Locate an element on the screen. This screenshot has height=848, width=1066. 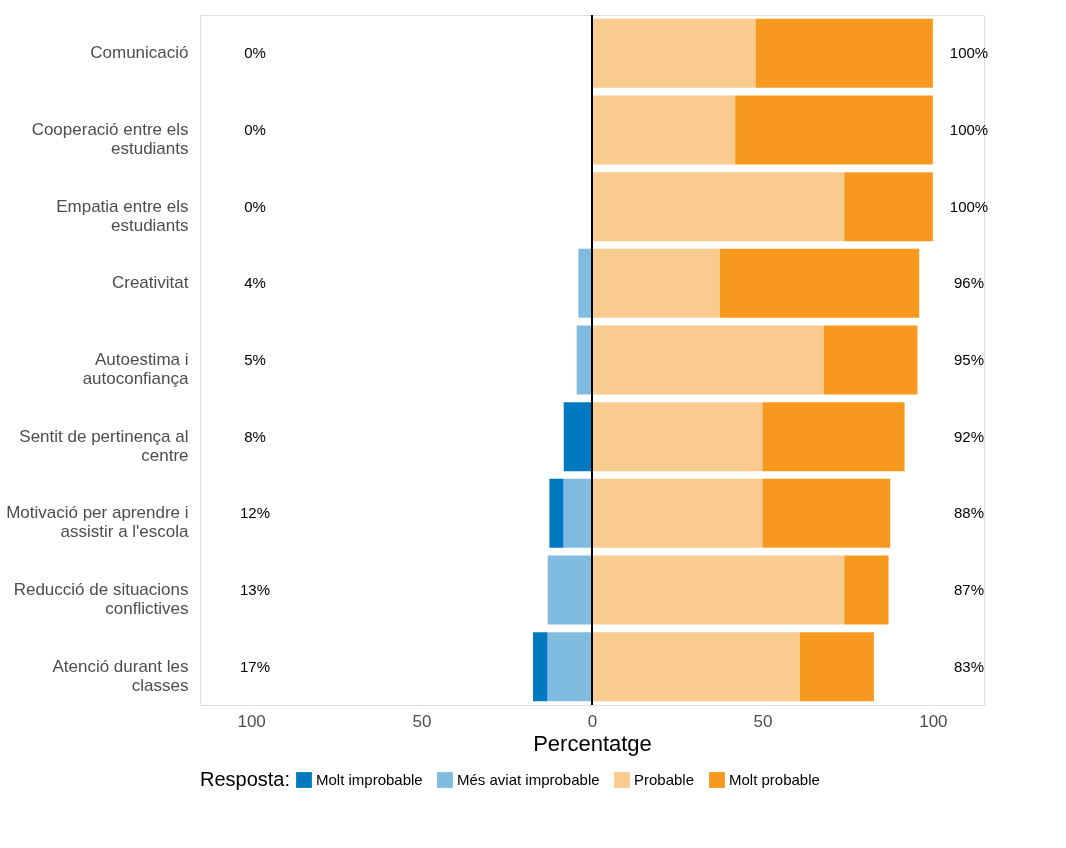
legend-label: Més aviat improbable is located at coordinates (528, 779).